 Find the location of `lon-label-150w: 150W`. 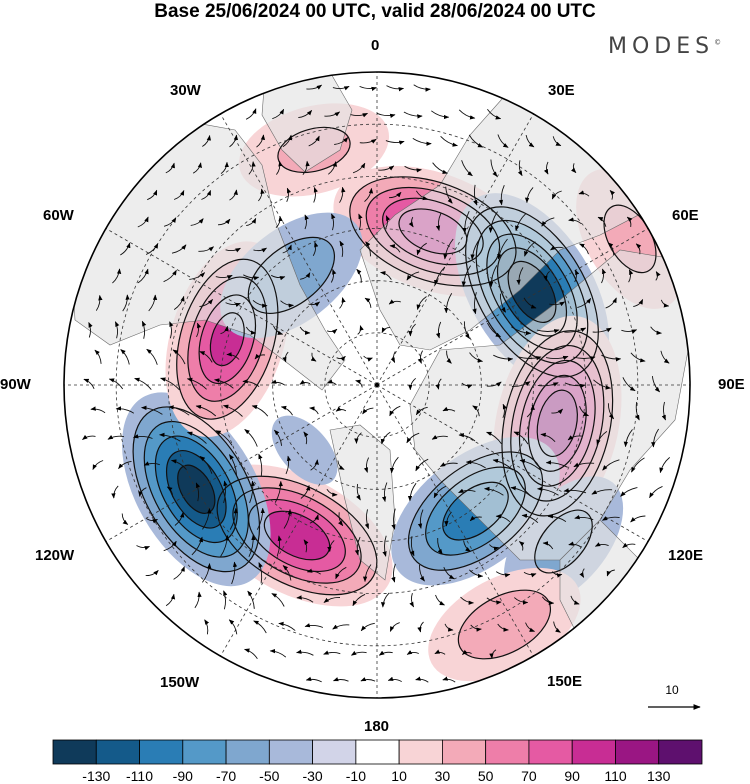

lon-label-150w: 150W is located at coordinates (180, 682).